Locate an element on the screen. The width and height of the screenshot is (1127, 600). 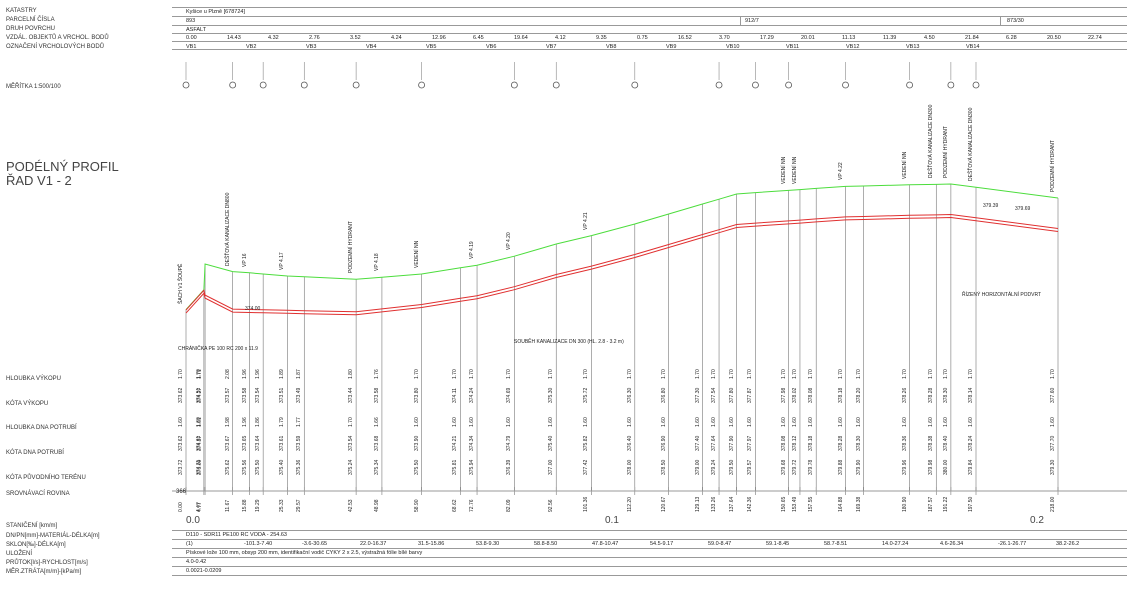
table-cell-kd: 378.38 is located at coordinates (931, 443).